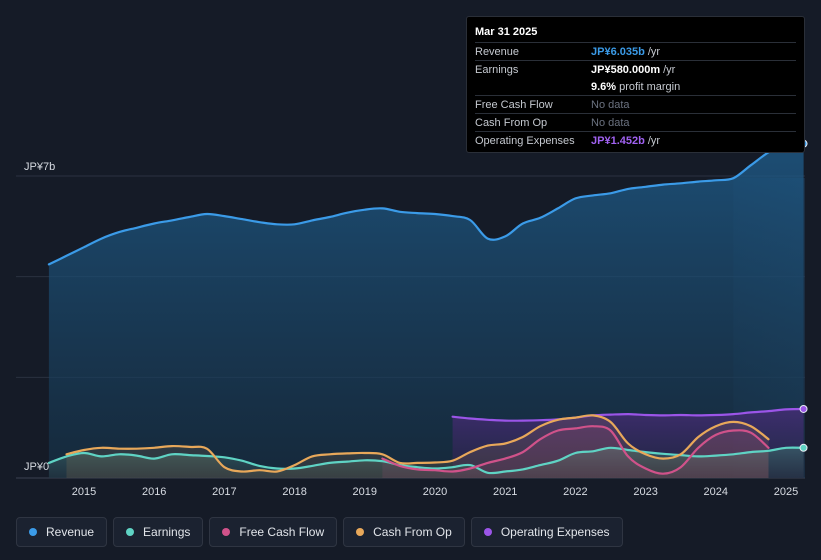 The width and height of the screenshot is (821, 560). Describe the element at coordinates (412, 532) in the screenshot. I see `legend-label: Cash From Op` at that location.